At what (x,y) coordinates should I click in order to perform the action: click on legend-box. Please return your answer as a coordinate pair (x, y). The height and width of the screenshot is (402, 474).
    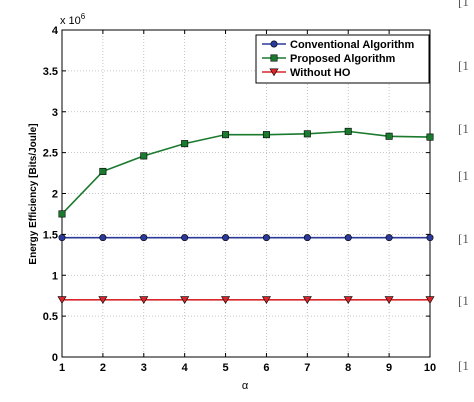
    Looking at the image, I should click on (342, 59).